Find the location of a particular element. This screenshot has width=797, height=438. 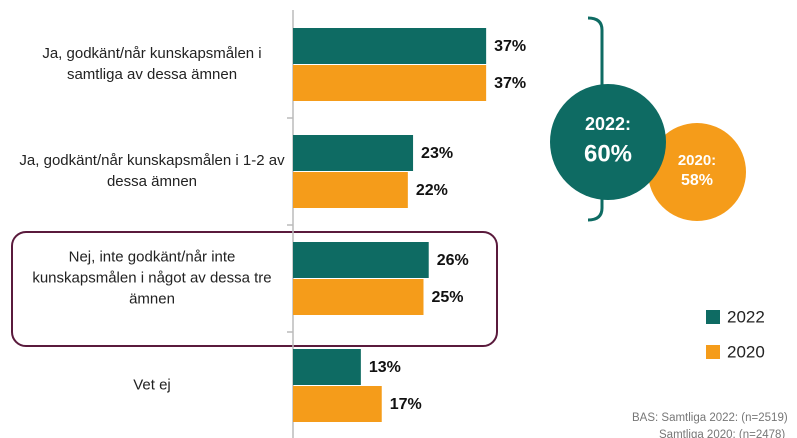

value-label: 22% is located at coordinates (432, 190).